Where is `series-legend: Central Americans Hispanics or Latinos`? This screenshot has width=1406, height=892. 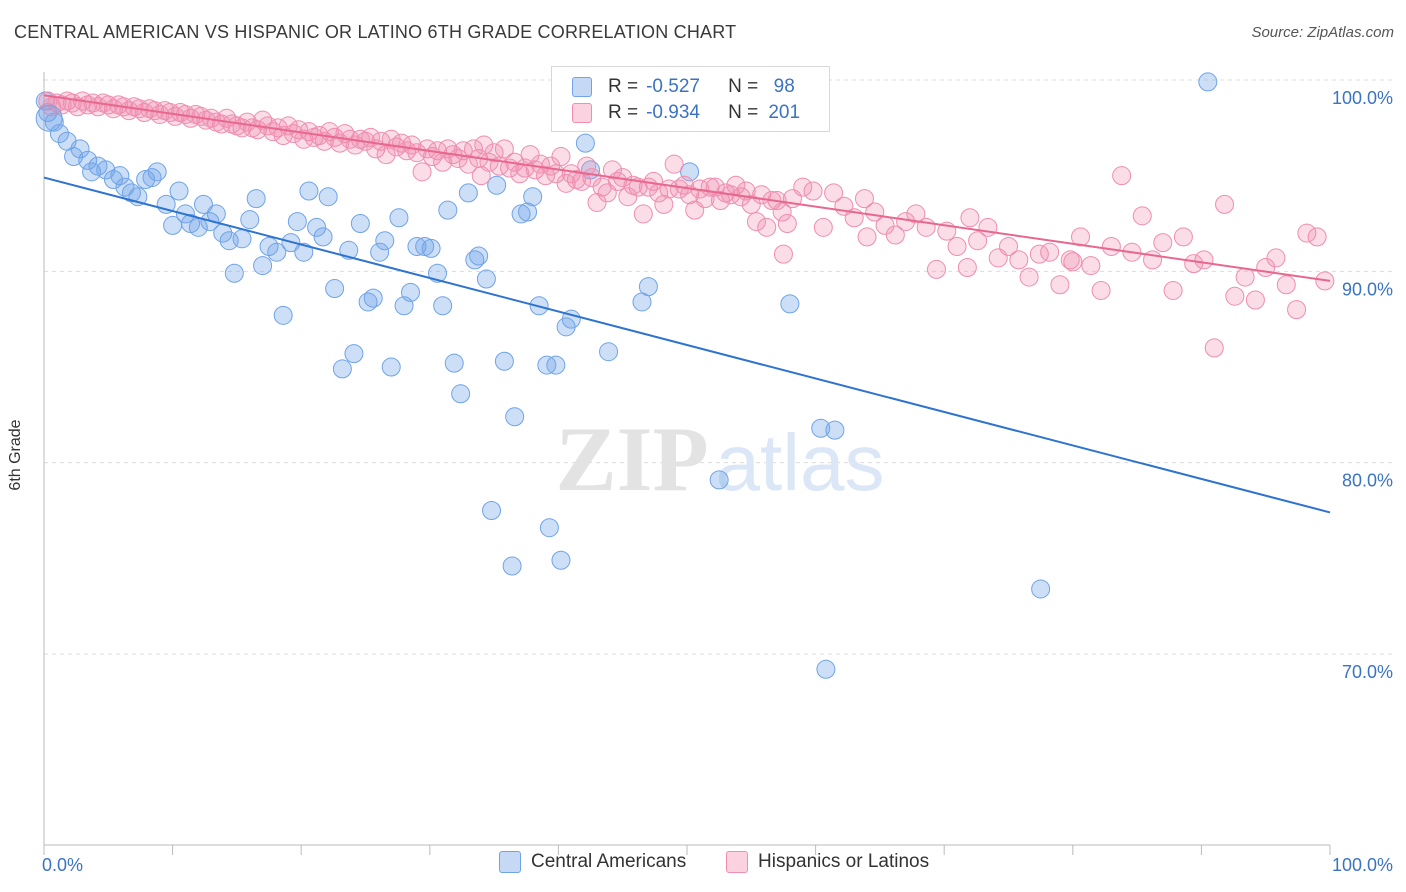
series-legend: Central Americans Hispanics or Latinos is located at coordinates (703, 864).